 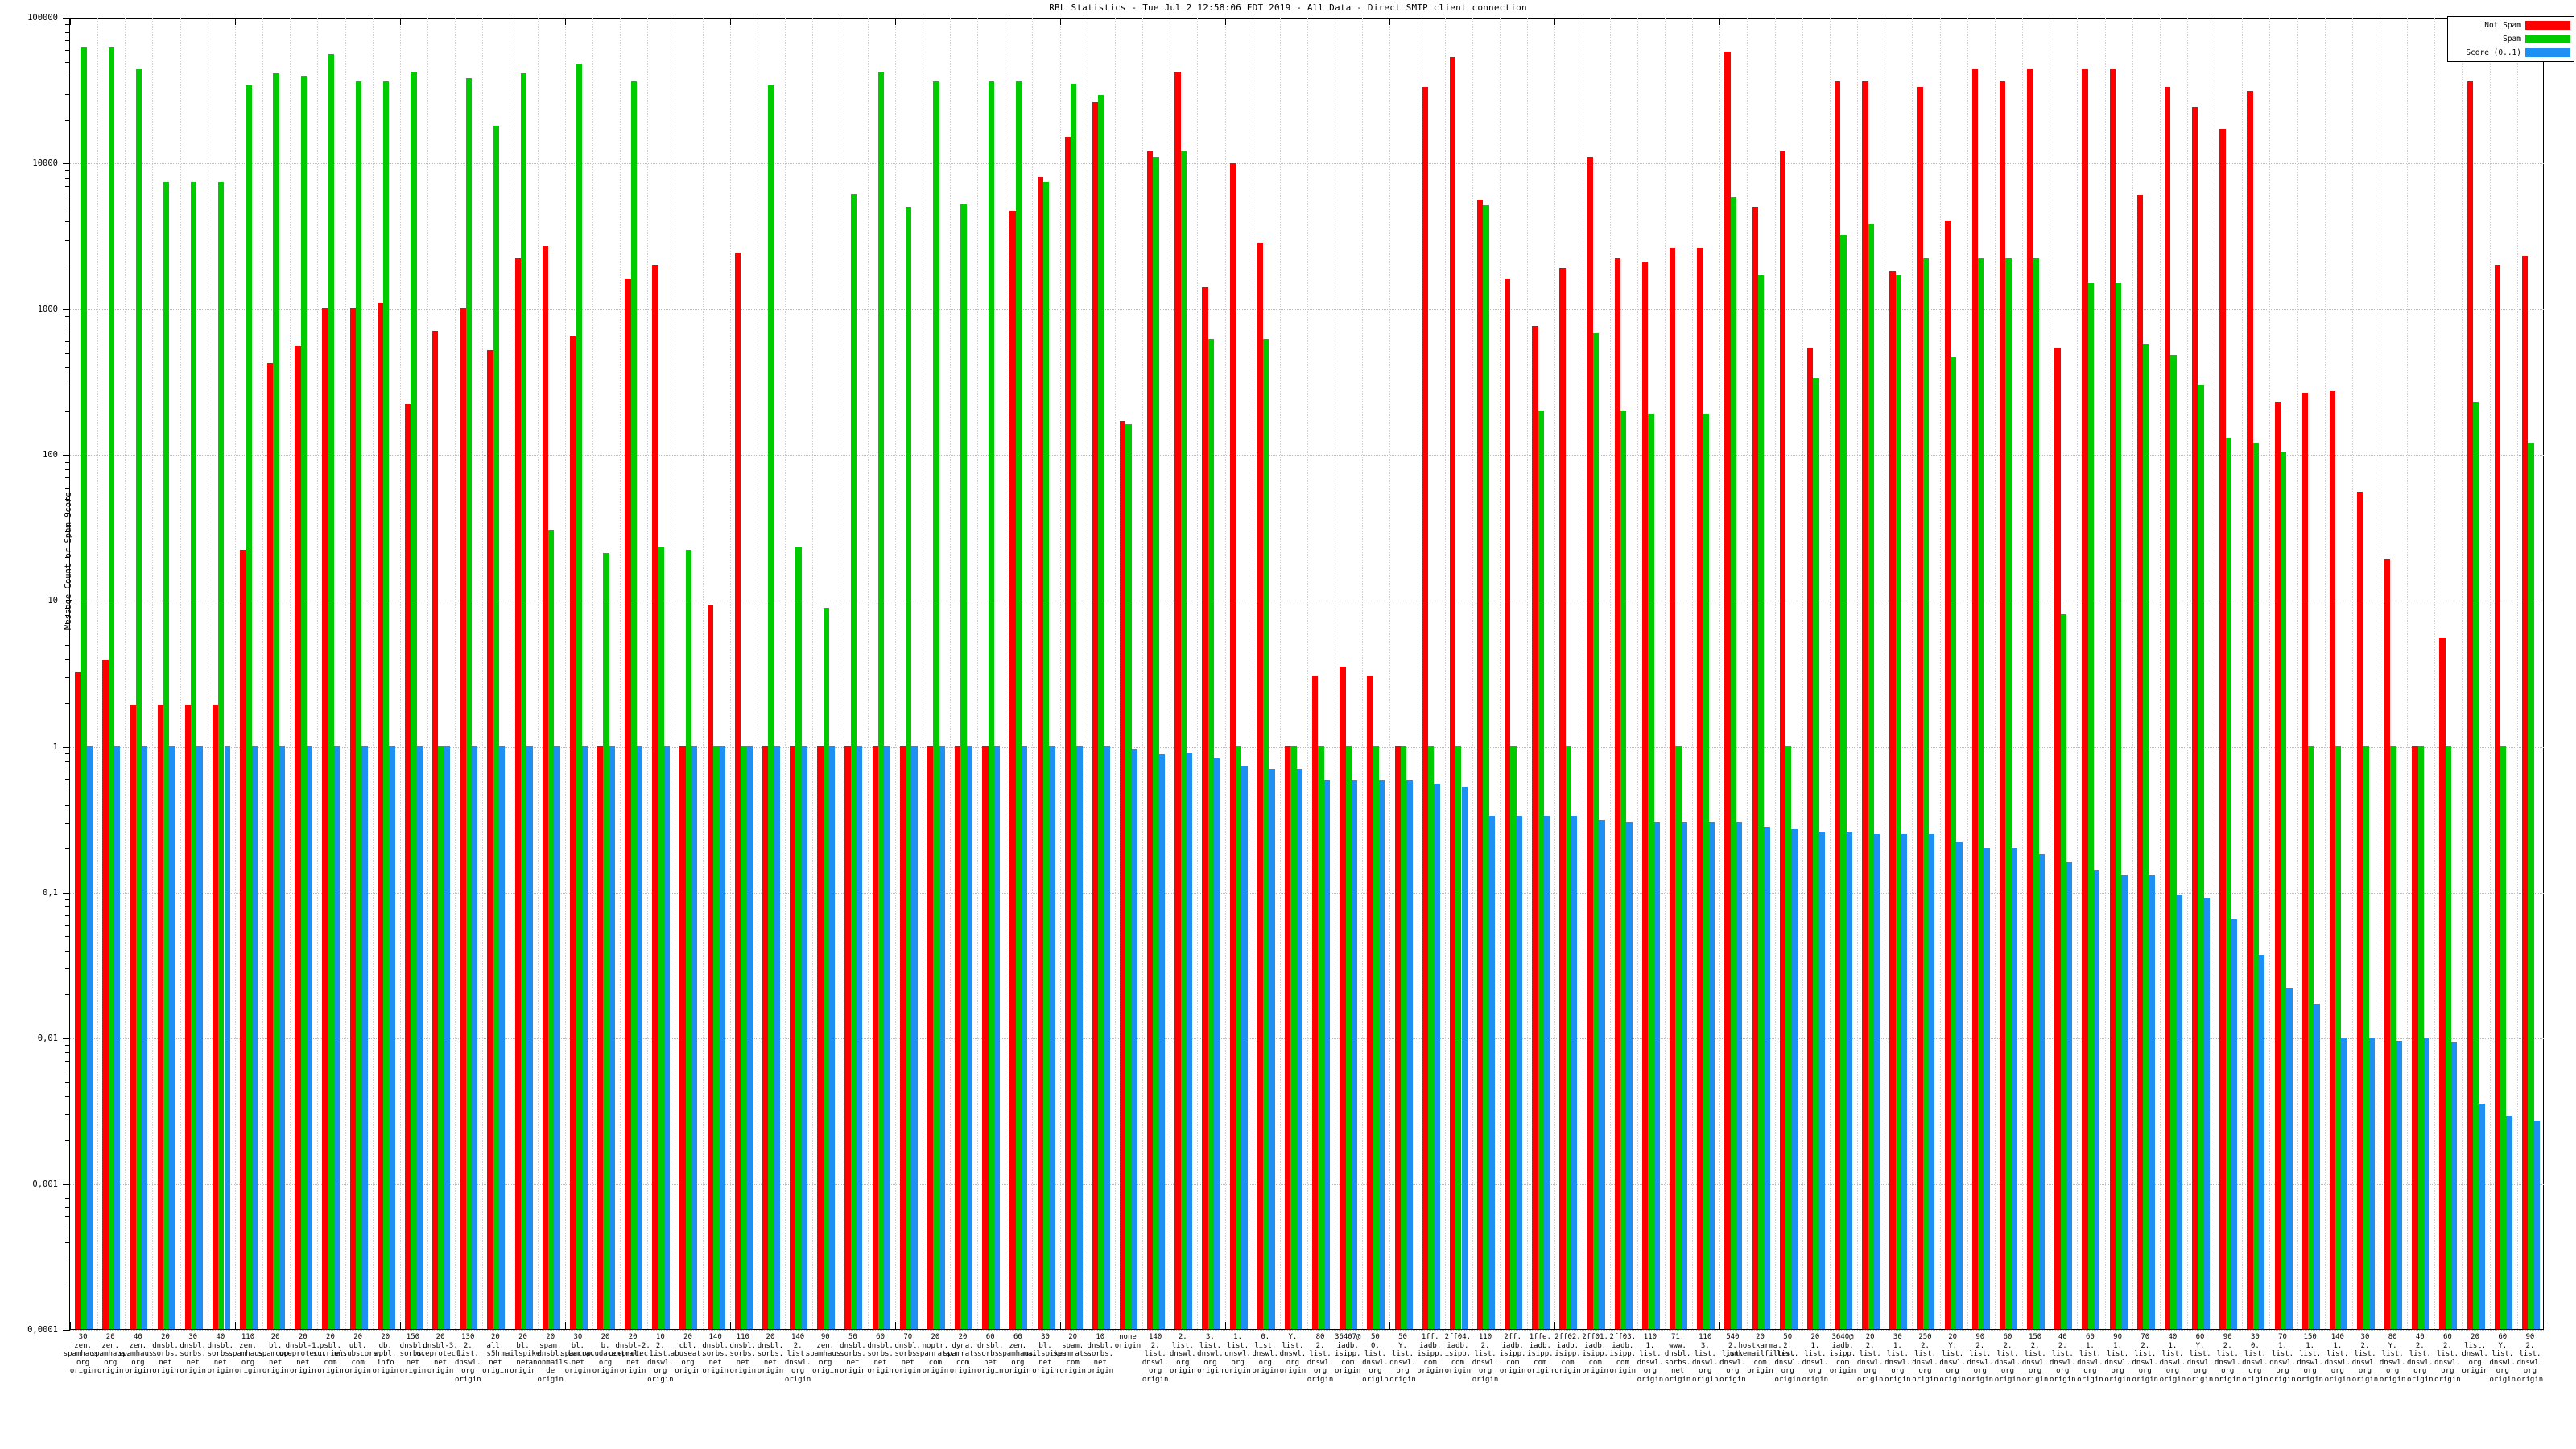 I want to click on x-axis-tick-label: 20 dnsbl-2. uceprotect. net origin, so click(x=633, y=1354).